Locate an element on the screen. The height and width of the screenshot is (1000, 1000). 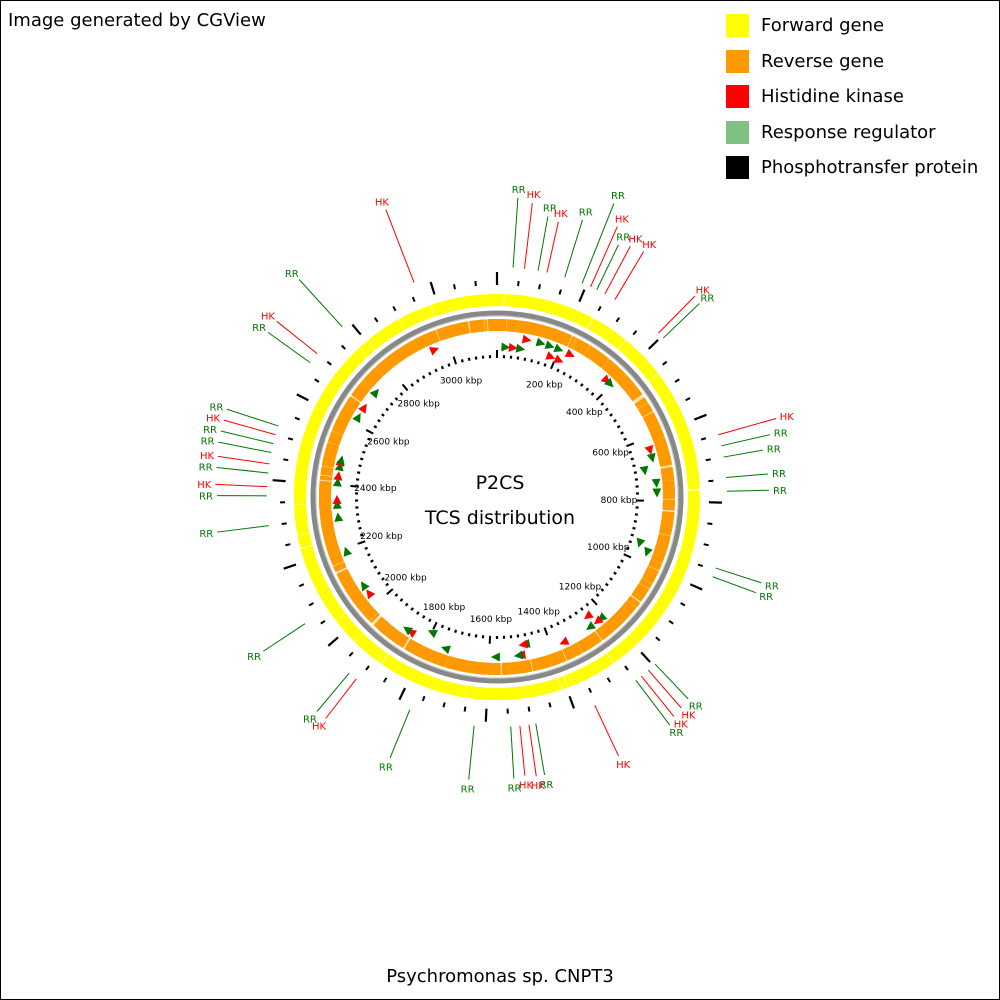
hk-marker is located at coordinates (588, 615).